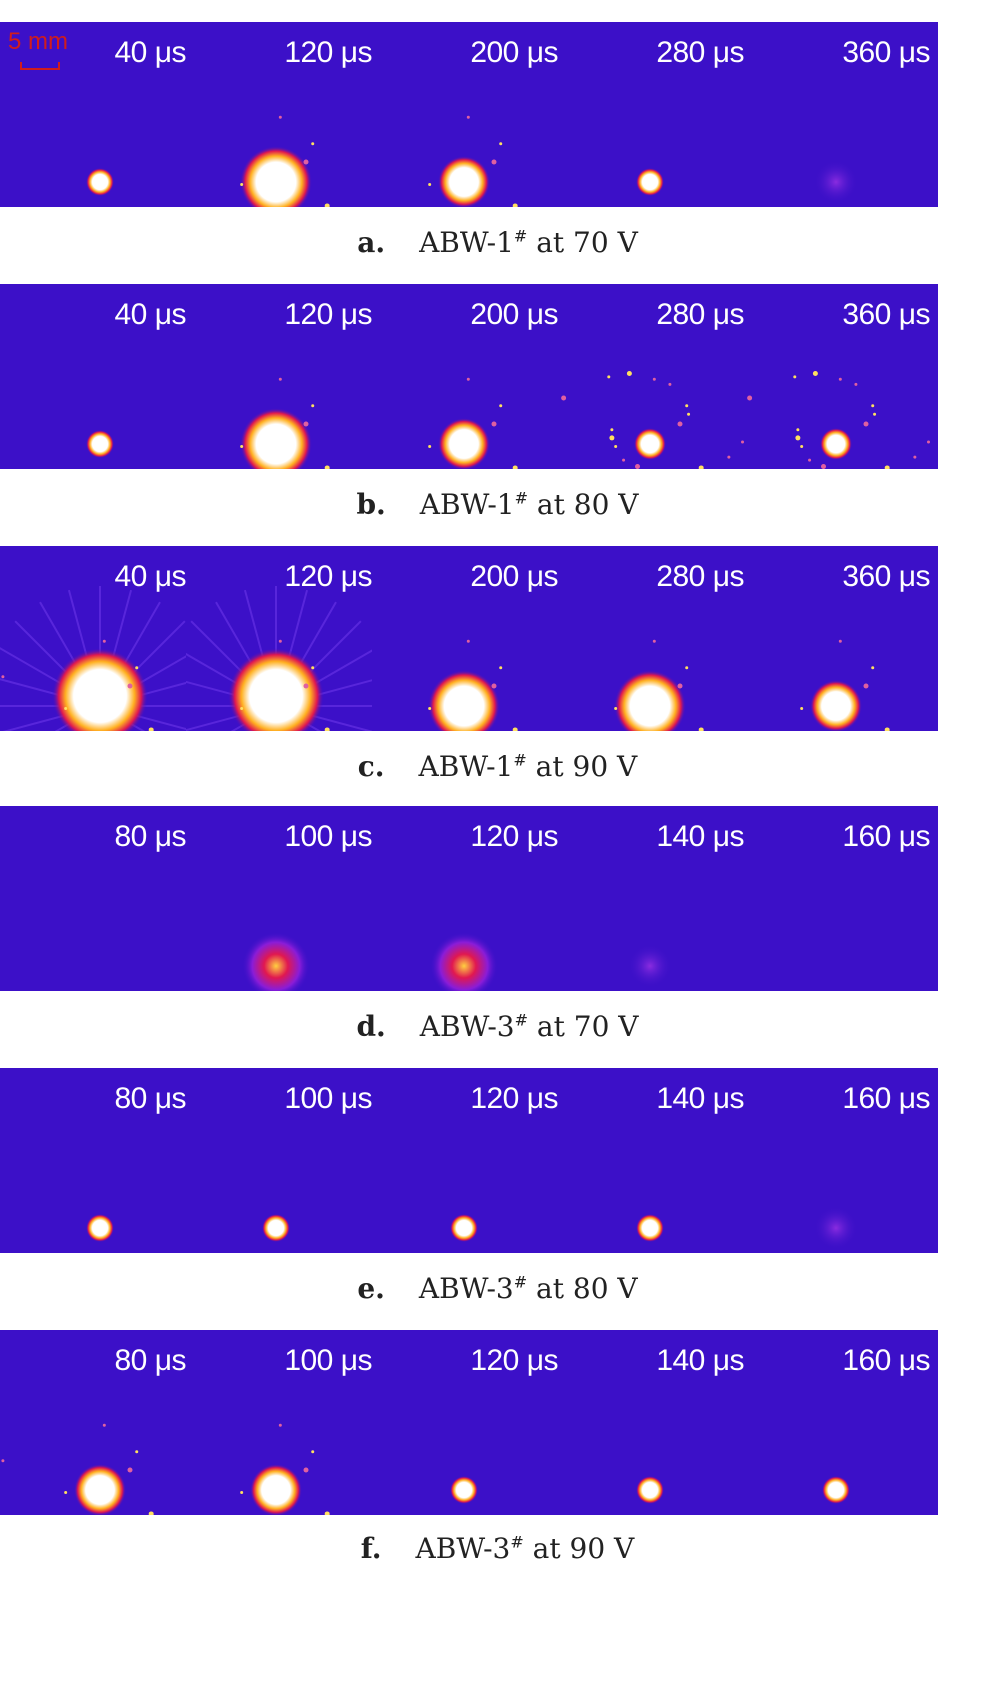  Describe the element at coordinates (497, 1552) in the screenshot. I see `row-caption: f. ABW-3# at 90 V` at that location.